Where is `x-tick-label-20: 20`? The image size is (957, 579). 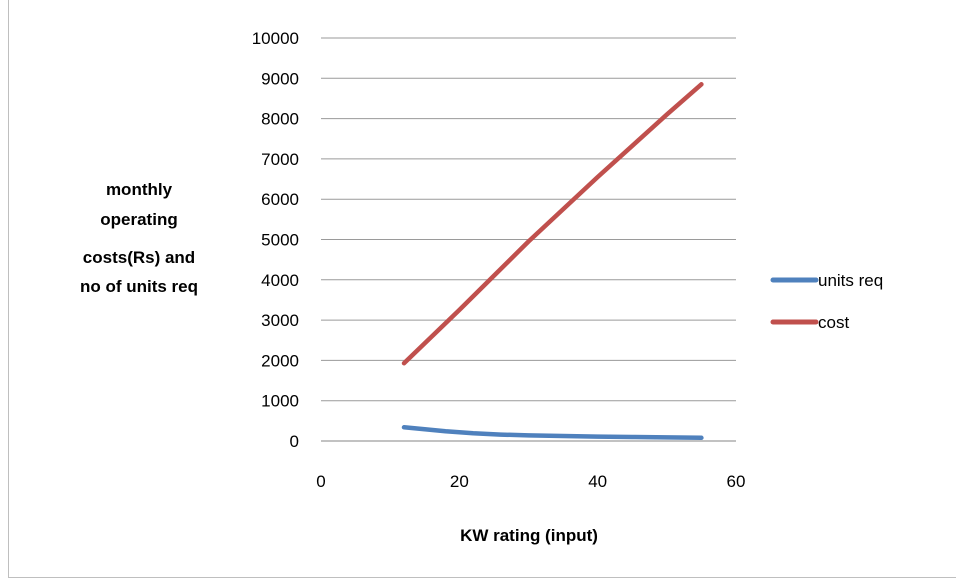
x-tick-label-20: 20 is located at coordinates (459, 481).